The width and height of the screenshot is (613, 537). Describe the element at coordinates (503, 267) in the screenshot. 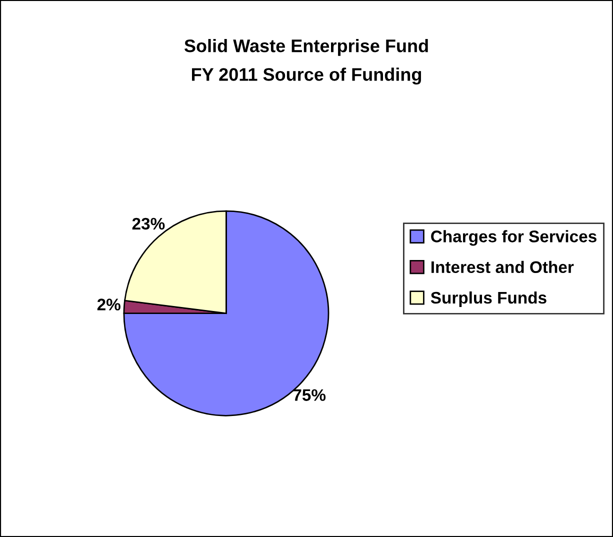

I see `legend-label: Interest and Other` at that location.